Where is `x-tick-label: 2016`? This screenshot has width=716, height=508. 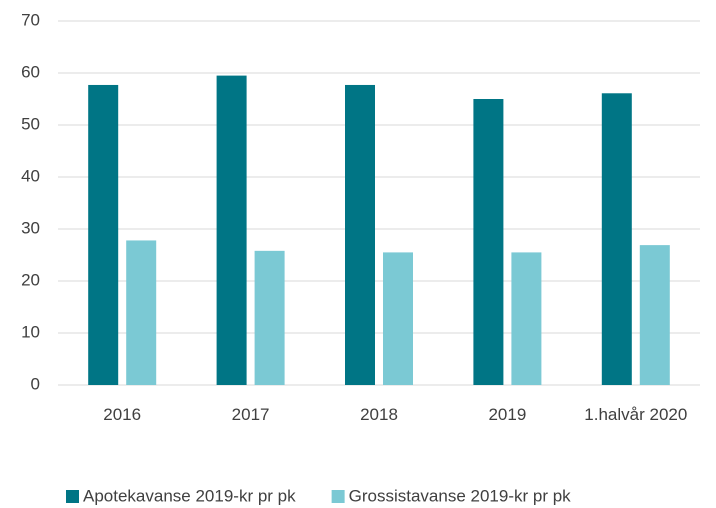
x-tick-label: 2016 is located at coordinates (122, 414).